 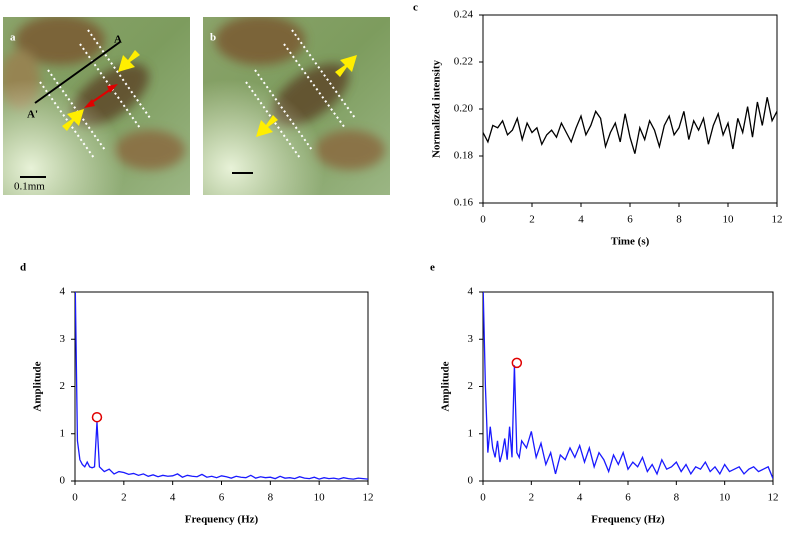 What do you see at coordinates (23, 268) in the screenshot?
I see `panel-label: d` at bounding box center [23, 268].